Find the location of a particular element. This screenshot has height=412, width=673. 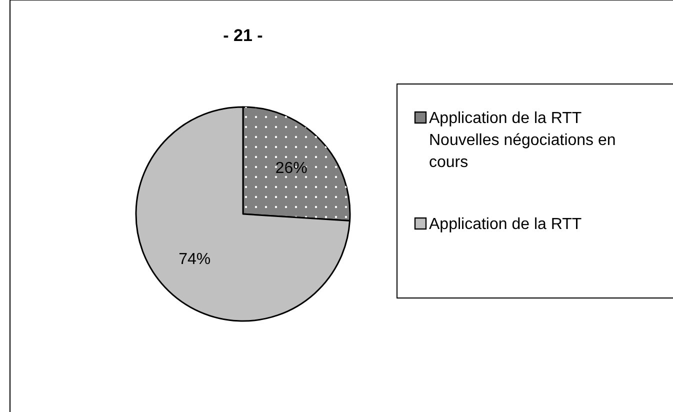

chart-title: - 21 - is located at coordinates (243, 35).